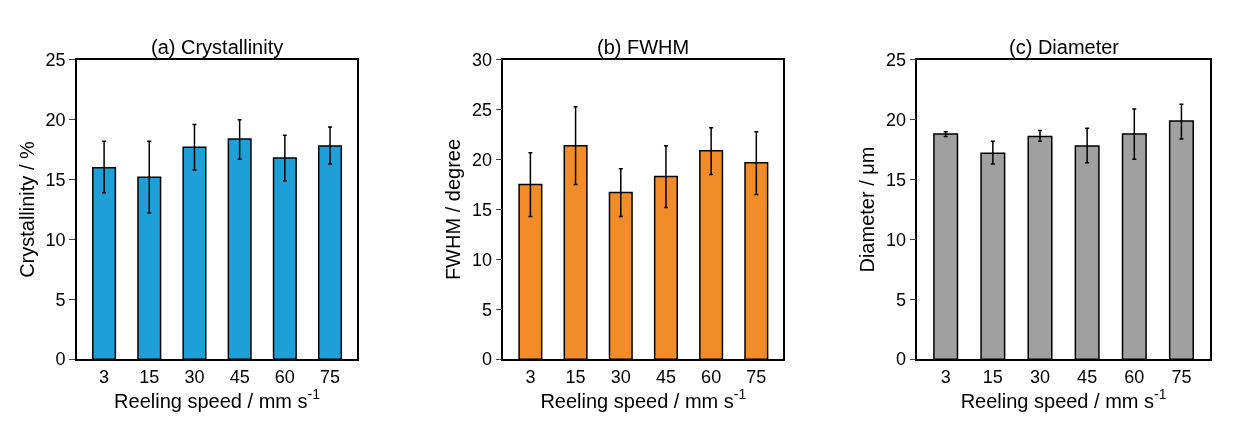 The image size is (1238, 439). What do you see at coordinates (452, 209) in the screenshot?
I see `y-axis-title: FWHM / degree` at bounding box center [452, 209].